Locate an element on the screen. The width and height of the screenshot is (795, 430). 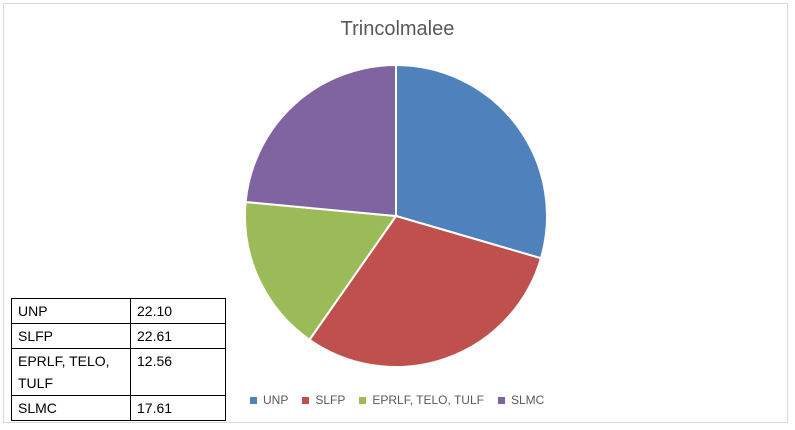
legend-item-slfp: SLFP is located at coordinates (323, 400).